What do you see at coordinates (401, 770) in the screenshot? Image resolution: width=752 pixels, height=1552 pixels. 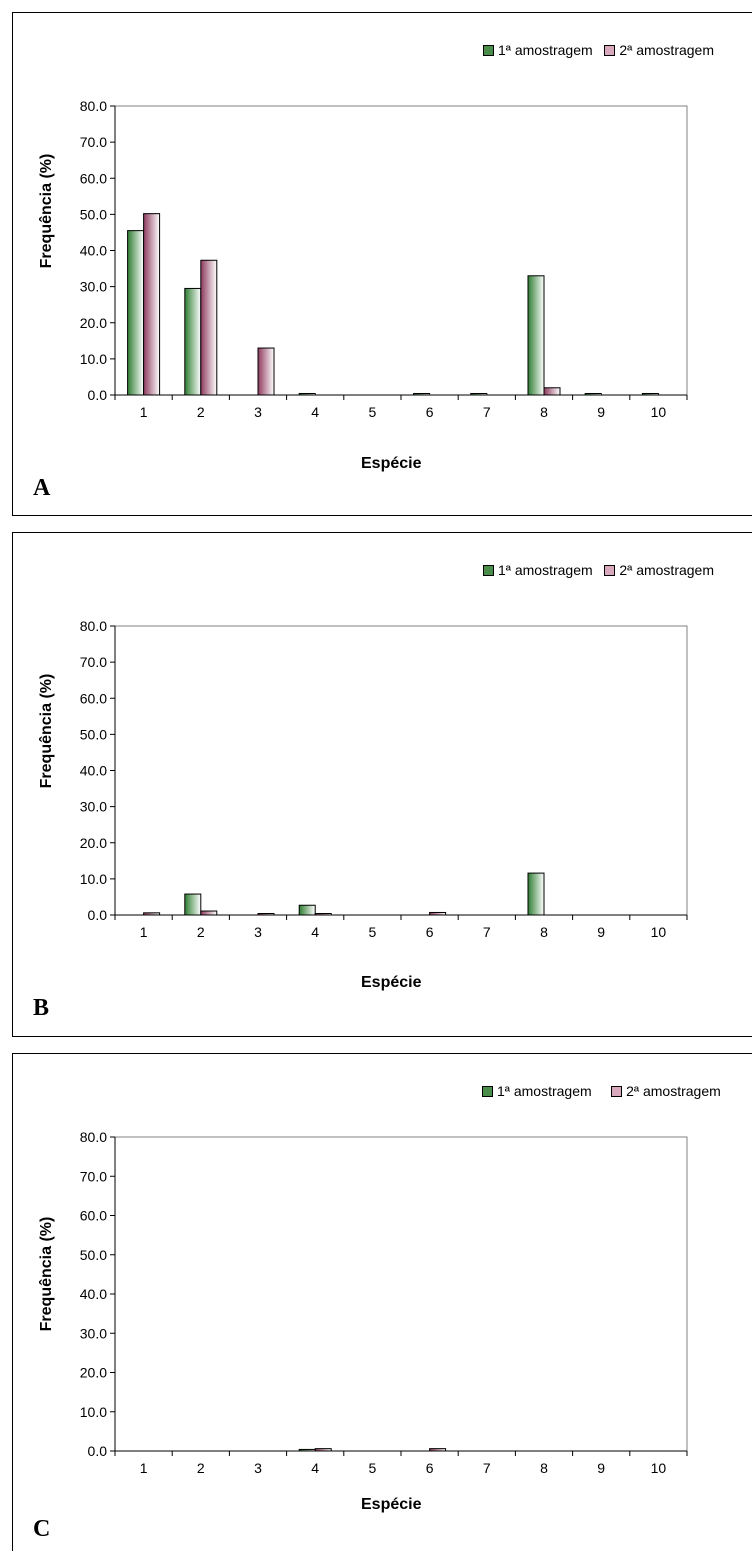 I see `plot-area` at bounding box center [401, 770].